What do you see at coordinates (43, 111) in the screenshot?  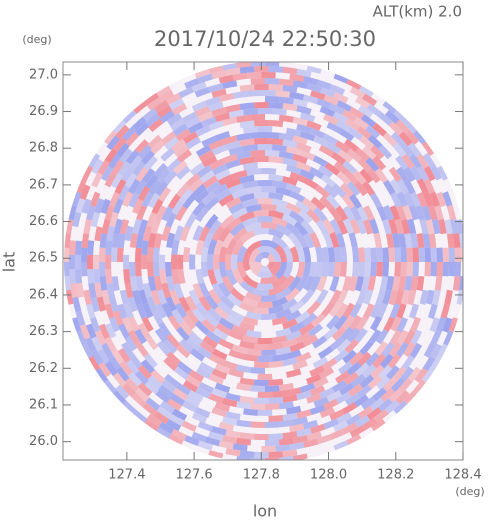 I see `y-tick-label: 26.9` at bounding box center [43, 111].